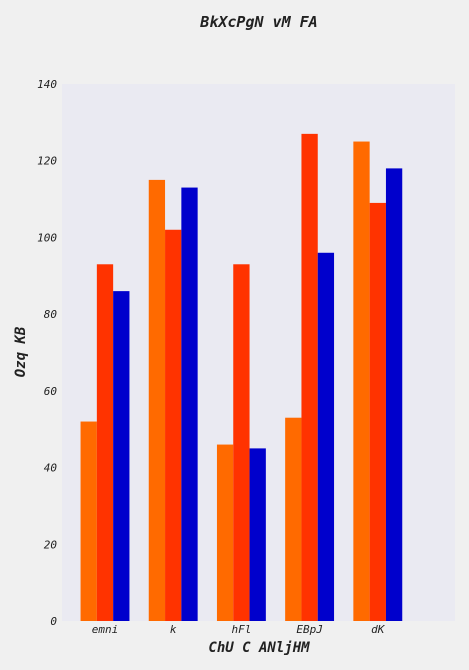 The image size is (469, 670). Describe the element at coordinates (47, 84) in the screenshot. I see `y-tick-label: 140` at that location.